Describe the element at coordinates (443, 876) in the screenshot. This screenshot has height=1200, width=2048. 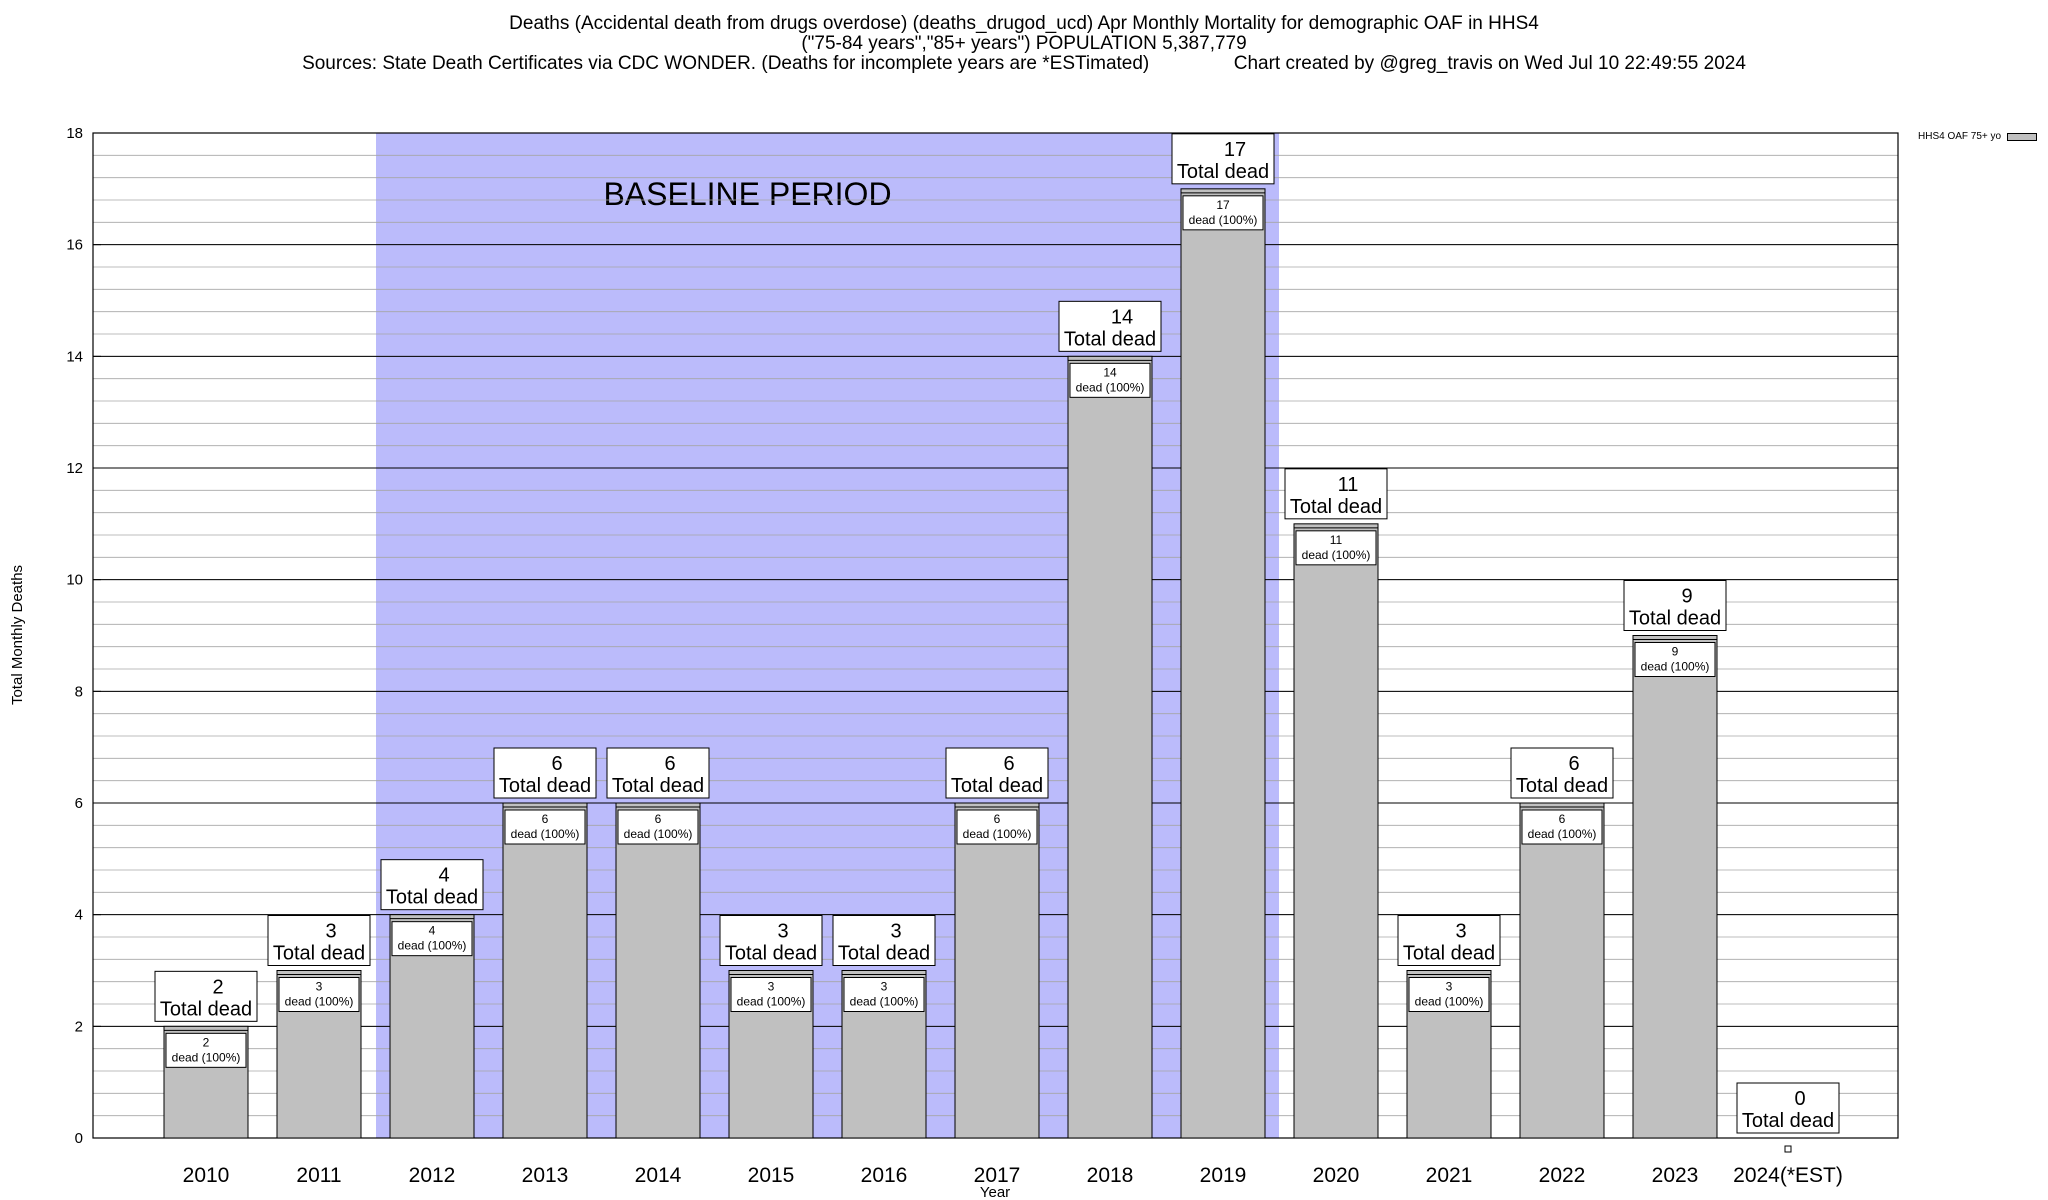
I see `total-label-value: 4` at that location.